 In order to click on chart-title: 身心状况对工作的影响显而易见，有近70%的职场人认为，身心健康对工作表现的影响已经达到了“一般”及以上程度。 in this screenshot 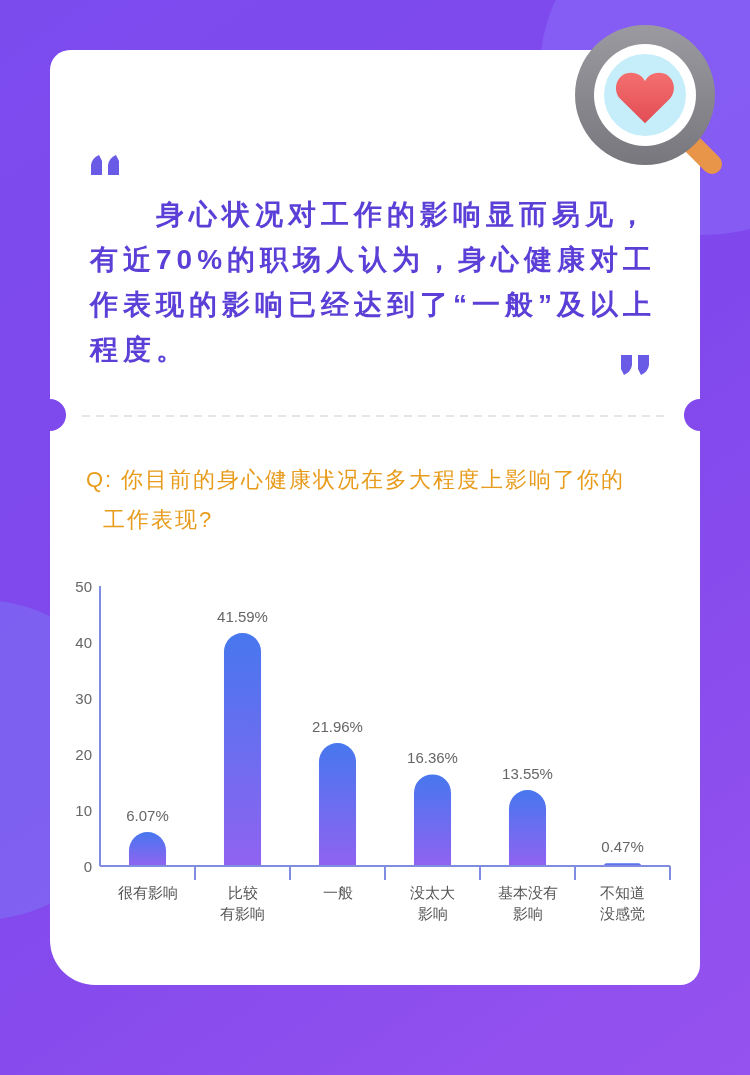, I will do `click(373, 282)`.